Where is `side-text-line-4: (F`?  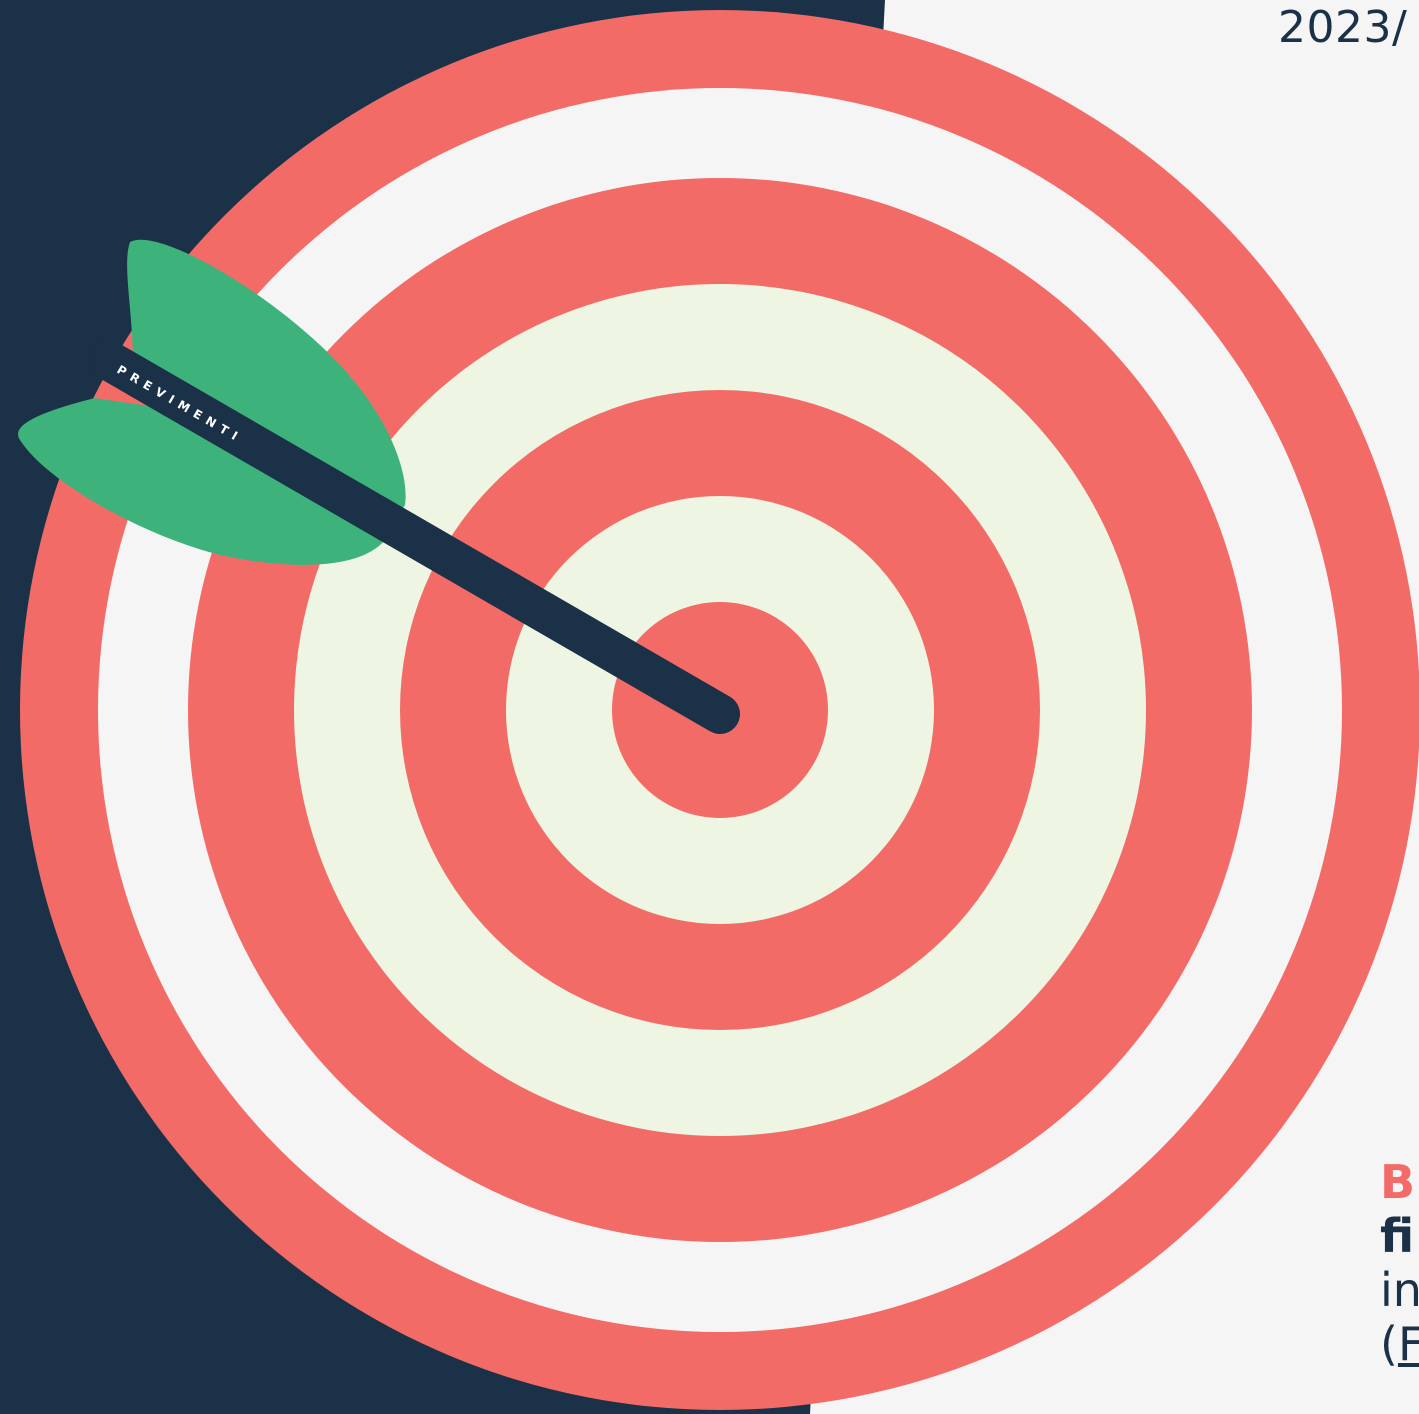 side-text-line-4: (F is located at coordinates (1399, 1344).